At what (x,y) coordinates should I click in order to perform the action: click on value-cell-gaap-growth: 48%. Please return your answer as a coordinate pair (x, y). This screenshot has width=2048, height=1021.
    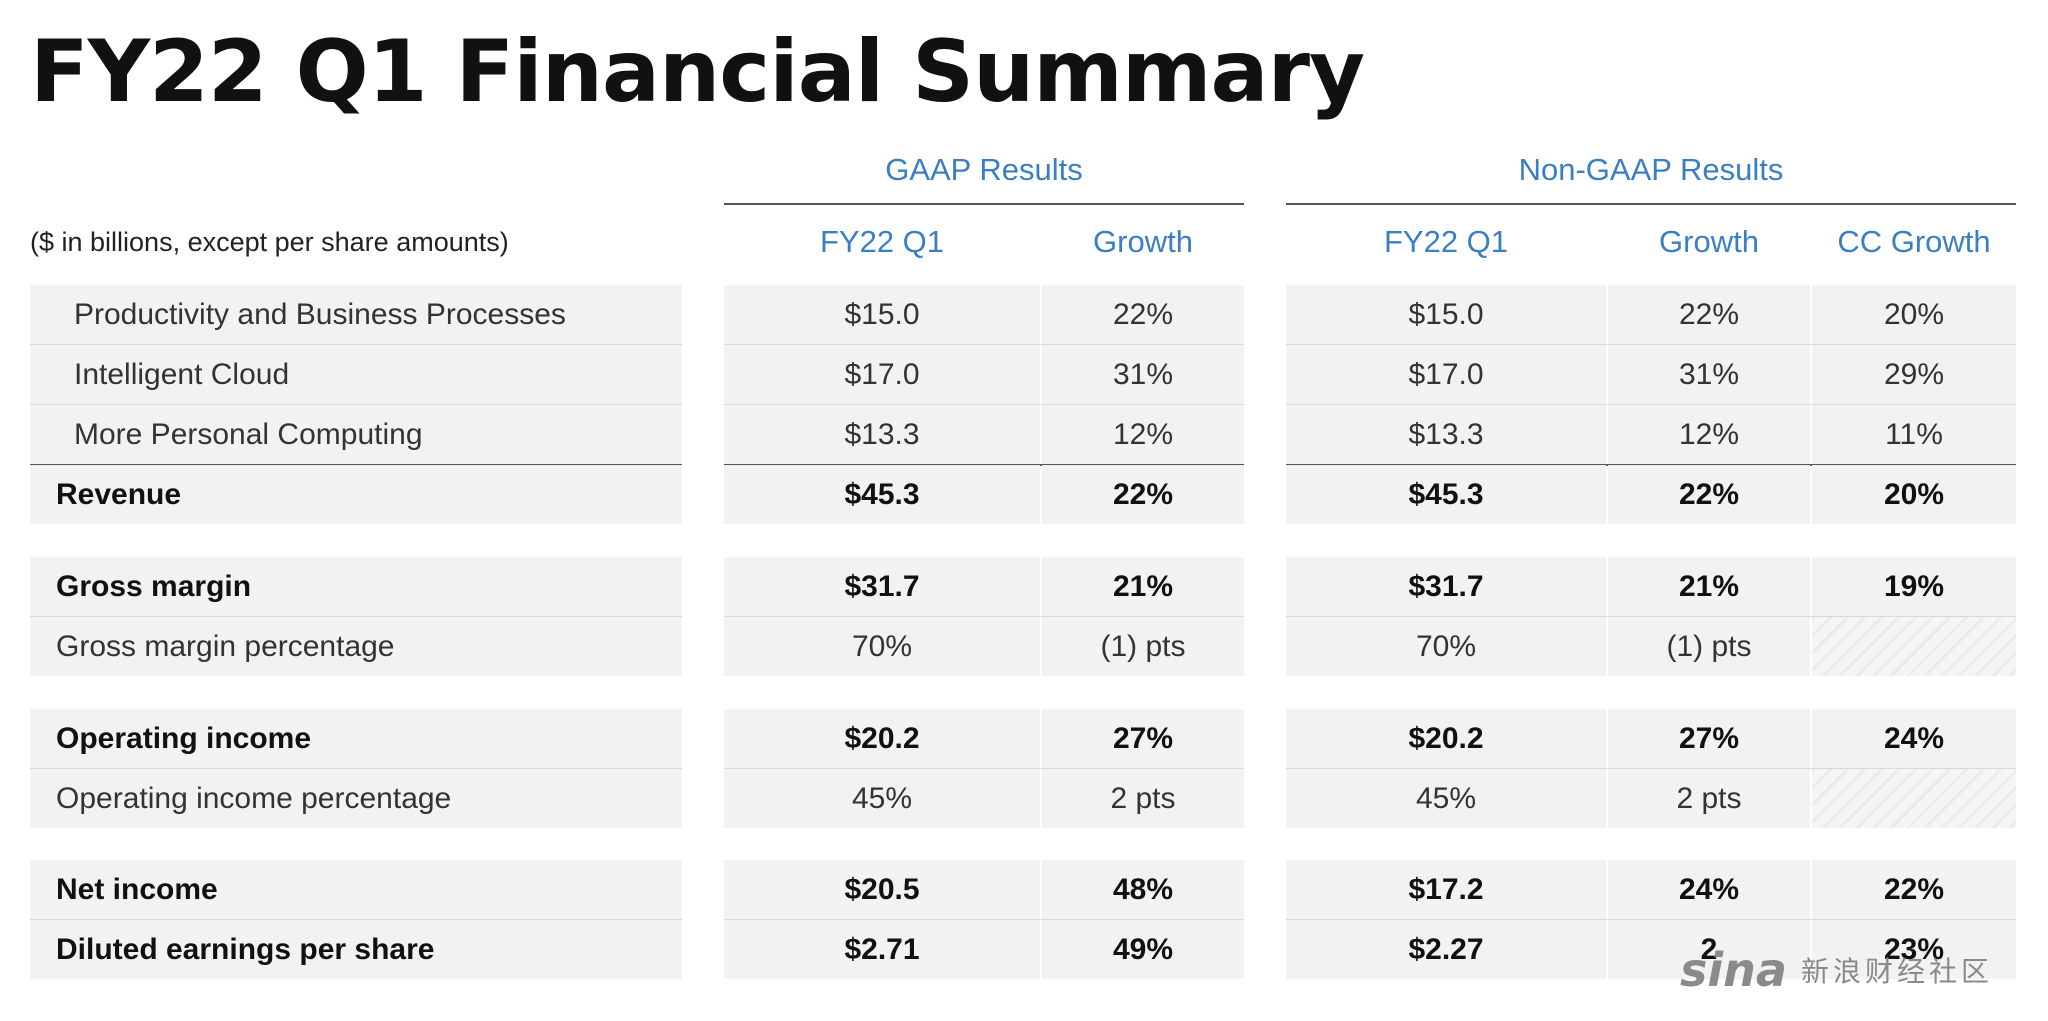
    Looking at the image, I should click on (1143, 889).